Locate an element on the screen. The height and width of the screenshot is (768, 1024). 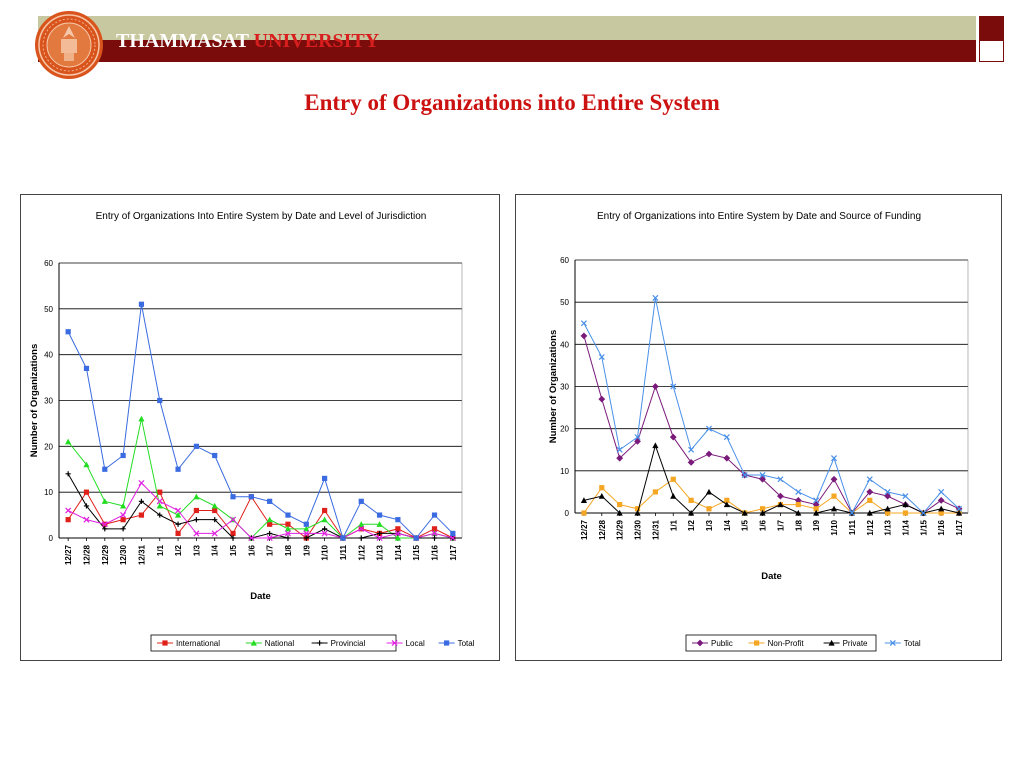
x-tick-label: 1/11 is located at coordinates (343, 552).